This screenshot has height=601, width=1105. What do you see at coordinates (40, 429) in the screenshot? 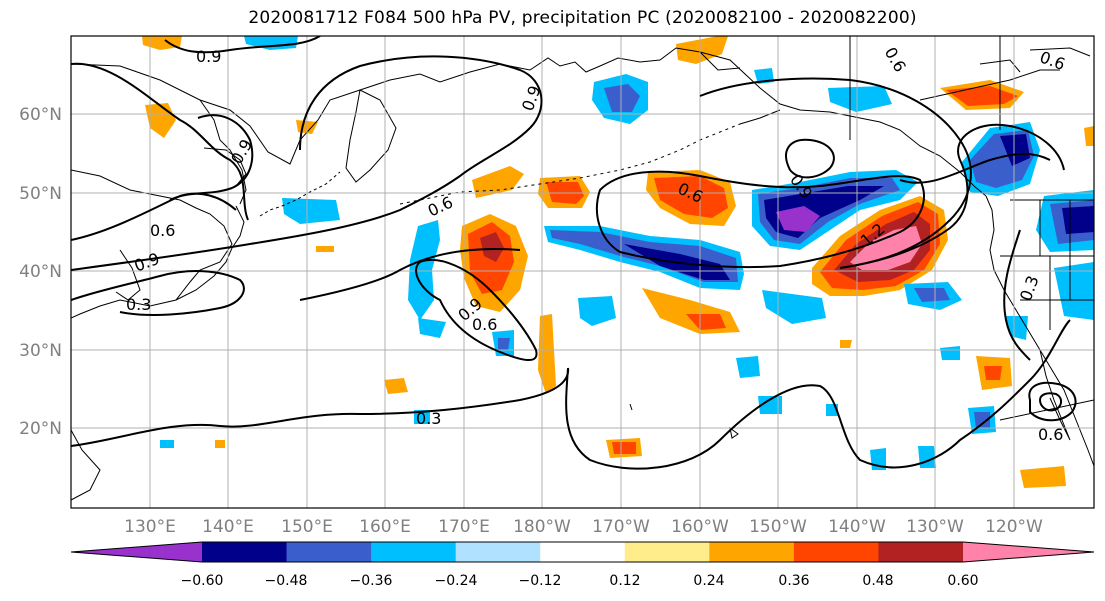
I see `lat-label: 20°N` at bounding box center [40, 429].